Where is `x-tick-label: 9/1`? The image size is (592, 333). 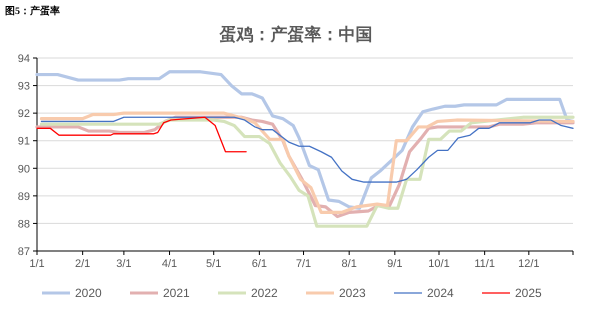 x-tick-label: 9/1 is located at coordinates (394, 264).